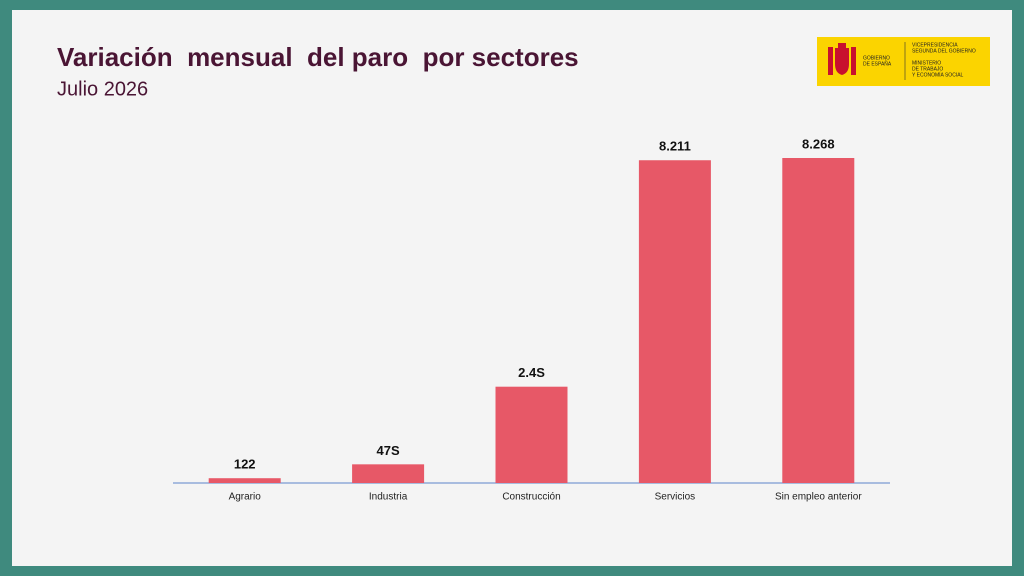 Image resolution: width=1024 pixels, height=576 pixels. What do you see at coordinates (531, 497) in the screenshot?
I see `x-tick-label: Construcción` at bounding box center [531, 497].